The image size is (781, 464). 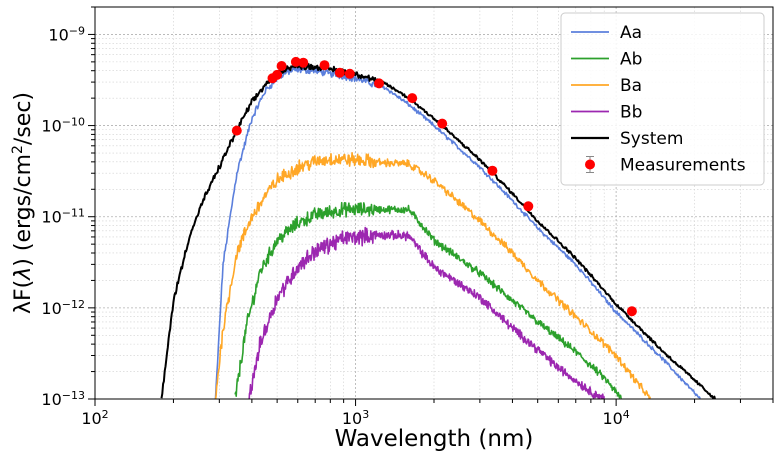 I want to click on y-tick-label: 10−11, so click(x=63, y=216).